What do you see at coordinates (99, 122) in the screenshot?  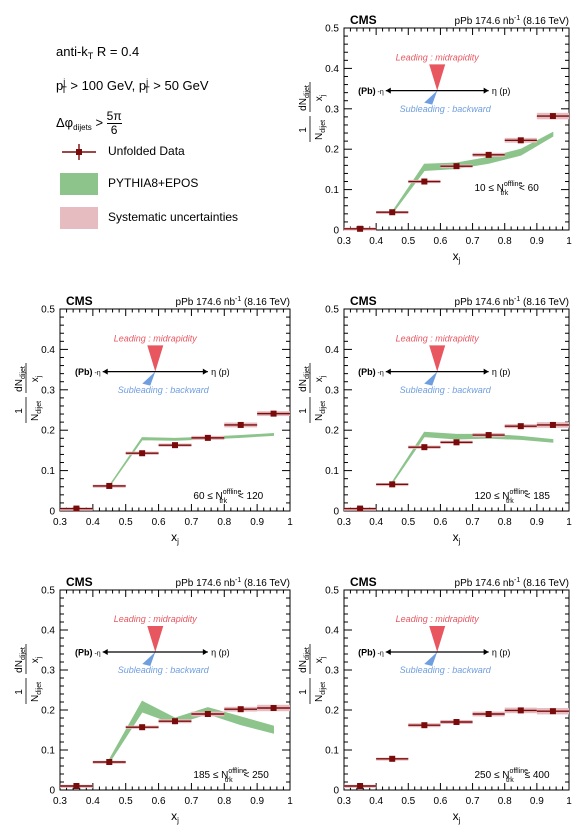 I see `dphi-op: >` at bounding box center [99, 122].